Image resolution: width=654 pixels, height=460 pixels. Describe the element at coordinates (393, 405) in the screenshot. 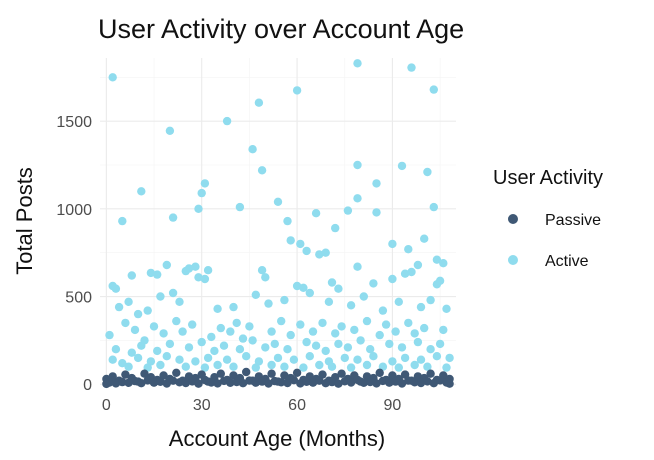

I see `x-tick-label: 90` at that location.